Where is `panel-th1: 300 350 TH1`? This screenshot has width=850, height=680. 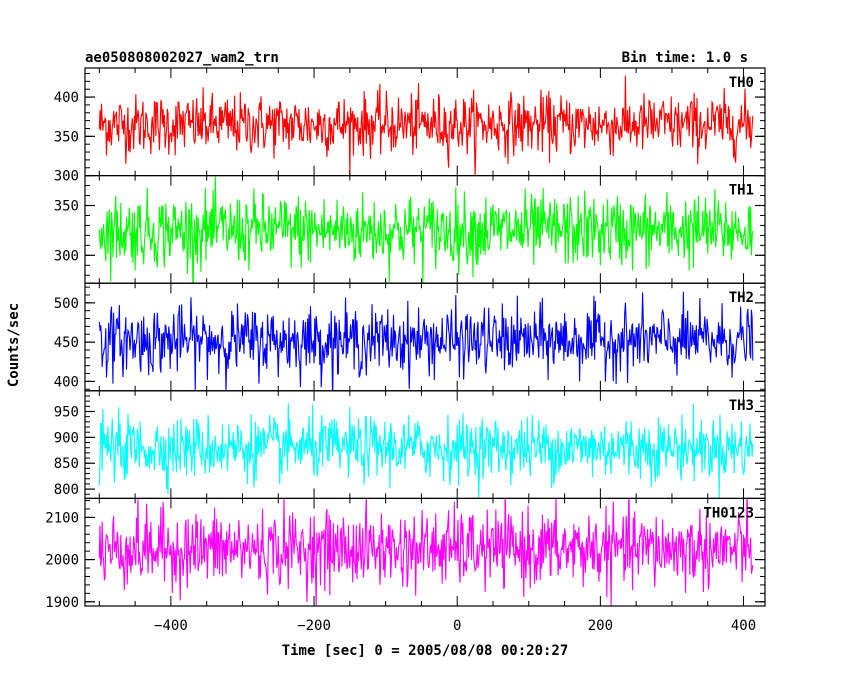 panel-th1: 300 350 TH1 is located at coordinates (410, 229).